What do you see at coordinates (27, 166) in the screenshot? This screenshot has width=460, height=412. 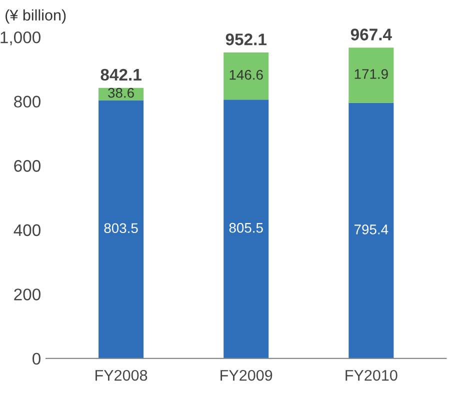 I see `y-tick-label: 600` at bounding box center [27, 166].